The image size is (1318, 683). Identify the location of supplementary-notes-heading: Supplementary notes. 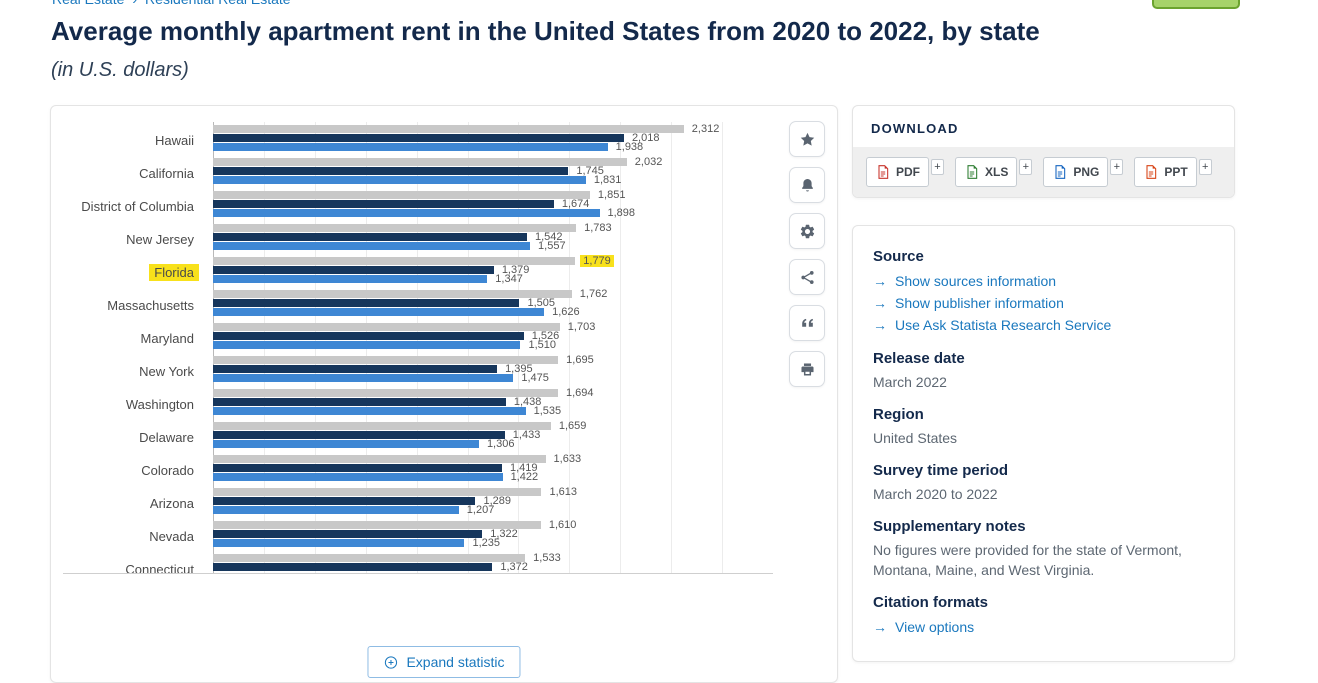
(949, 526).